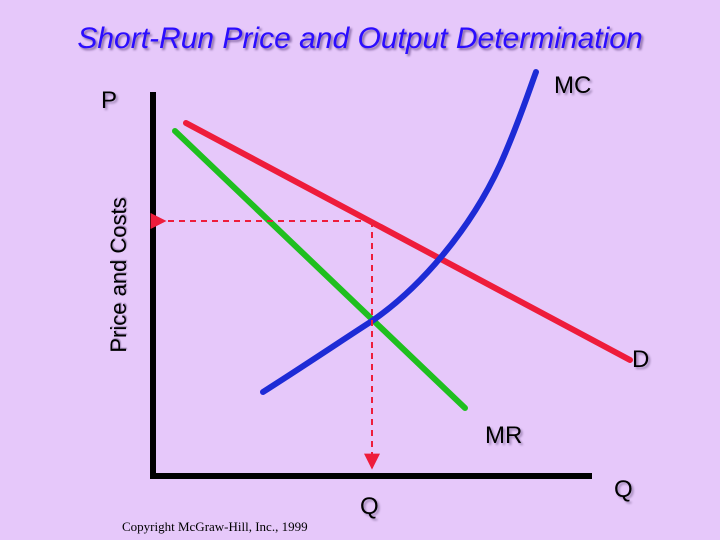 The image size is (720, 540). Describe the element at coordinates (109, 100) in the screenshot. I see `y-axis-symbol: P` at that location.